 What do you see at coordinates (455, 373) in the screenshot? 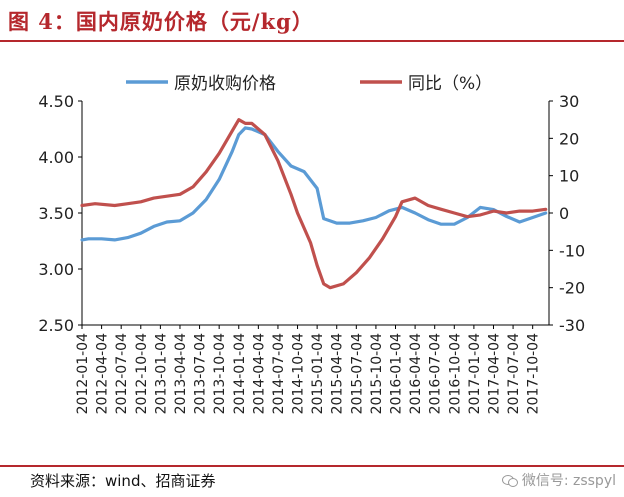
I see `x-tick-label: 2016-10-04` at bounding box center [455, 373].